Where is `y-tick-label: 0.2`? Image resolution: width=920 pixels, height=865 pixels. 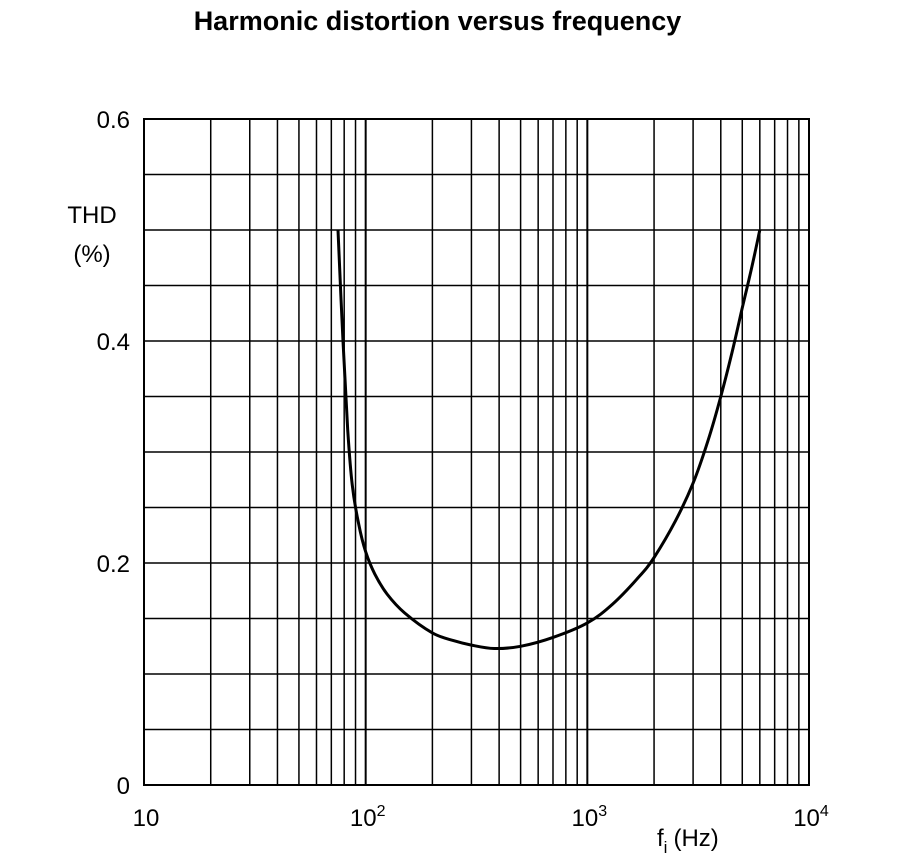 y-tick-label: 0.2 is located at coordinates (113, 564).